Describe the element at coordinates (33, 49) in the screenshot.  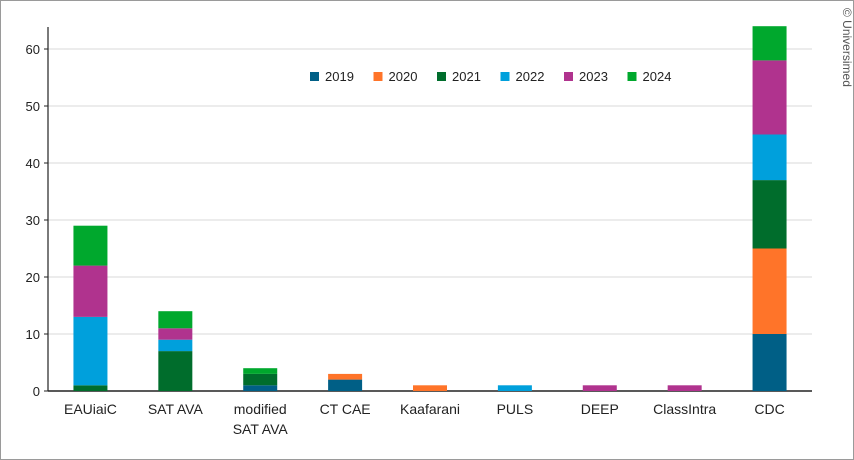
I see `y-tick-label: 60` at that location.